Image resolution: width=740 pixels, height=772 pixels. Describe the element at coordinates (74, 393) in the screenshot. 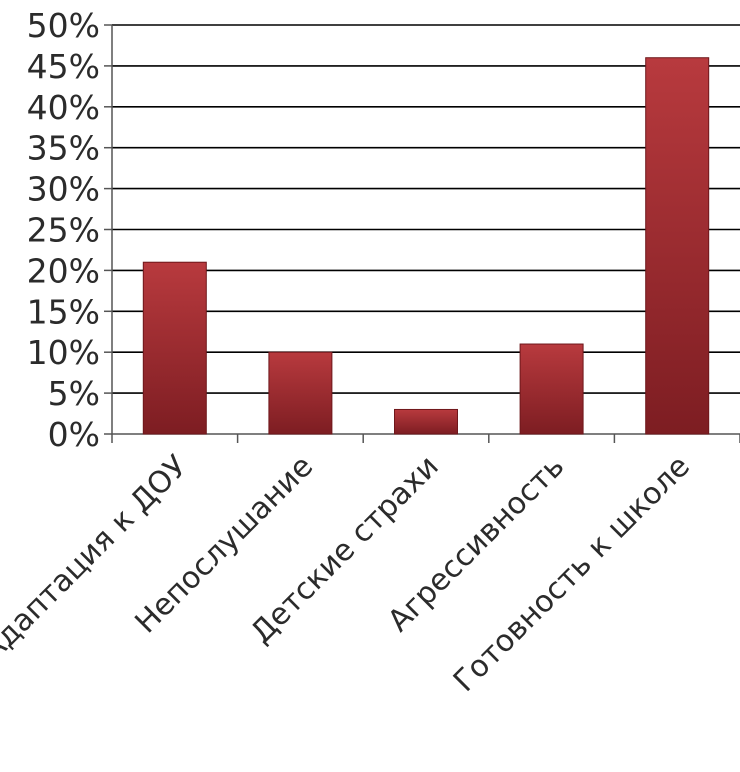

I see `y-tick-label: 5%` at that location.